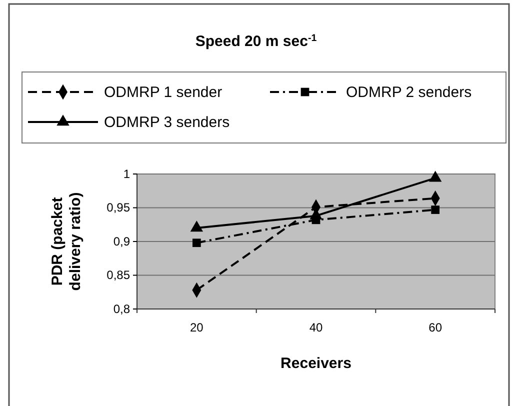 This screenshot has width=512, height=406. Describe the element at coordinates (197, 327) in the screenshot. I see `x-tick-label: 20` at that location.